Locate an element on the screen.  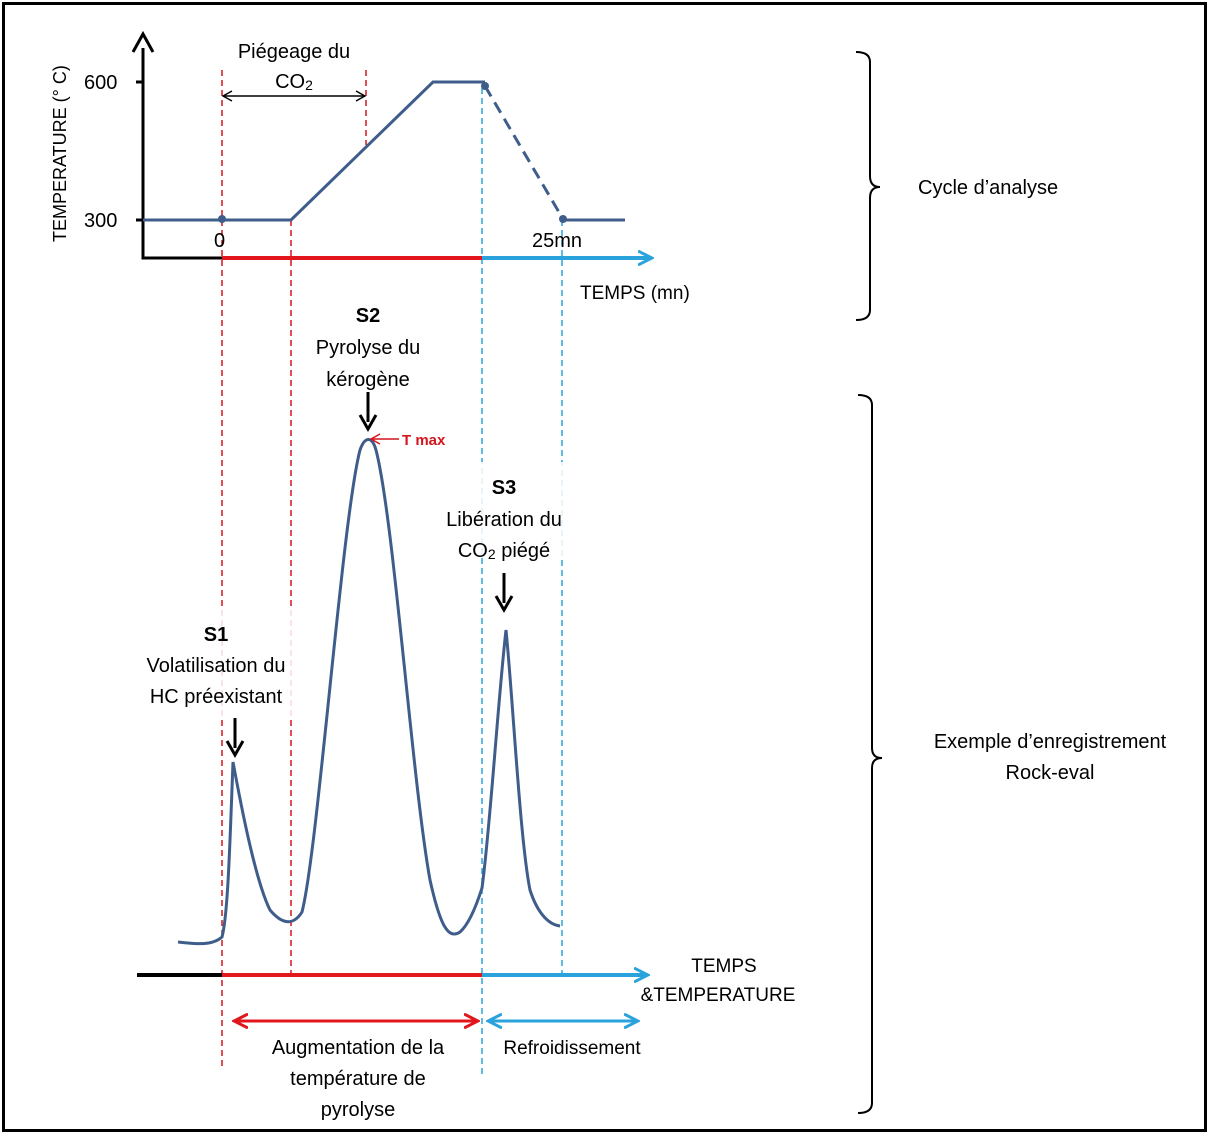
y-axis-label: TEMPERATURE (° C) is located at coordinates (60, 153).